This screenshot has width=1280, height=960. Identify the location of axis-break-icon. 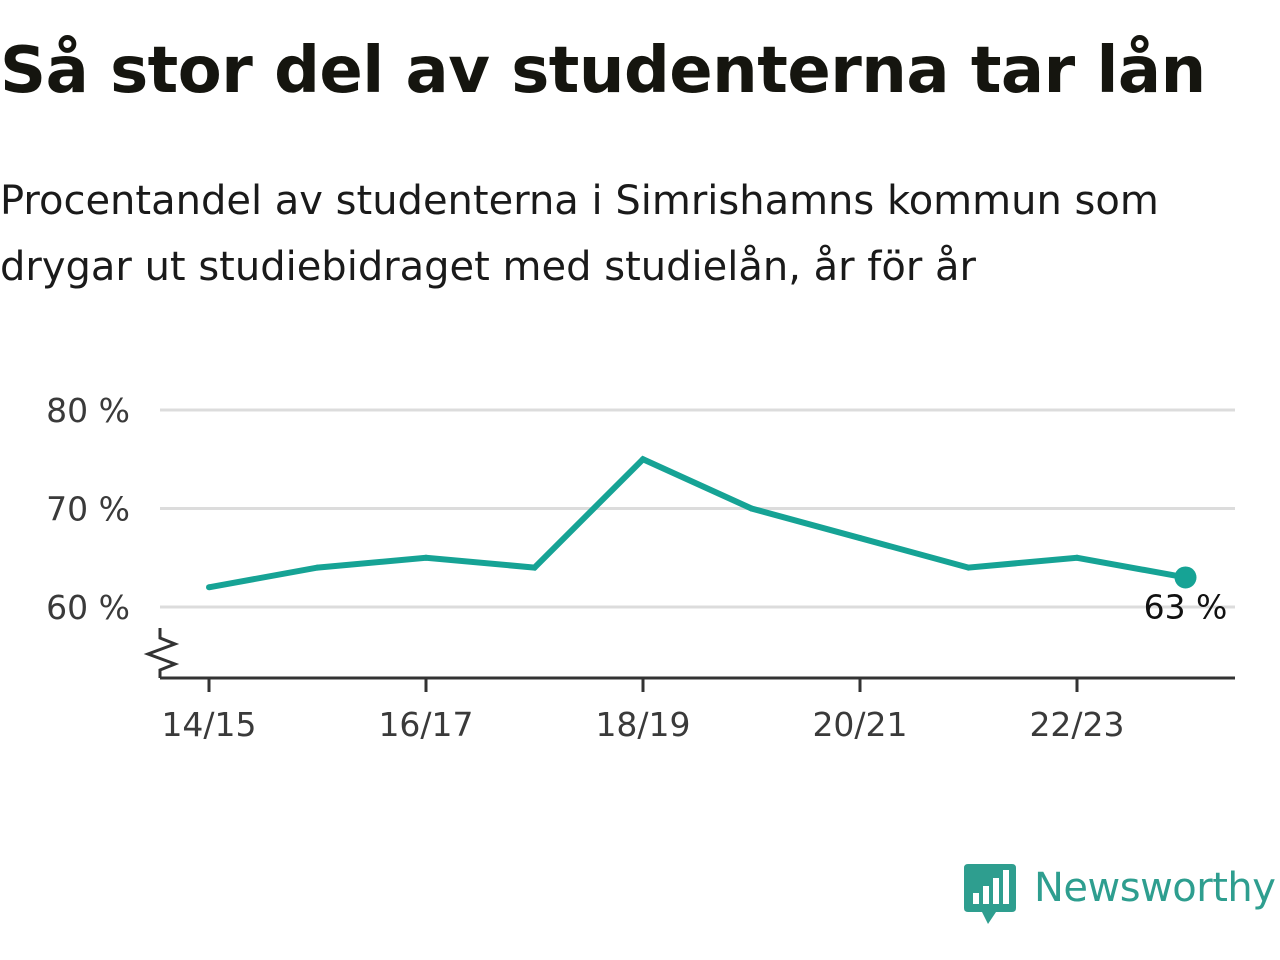
(161, 653).